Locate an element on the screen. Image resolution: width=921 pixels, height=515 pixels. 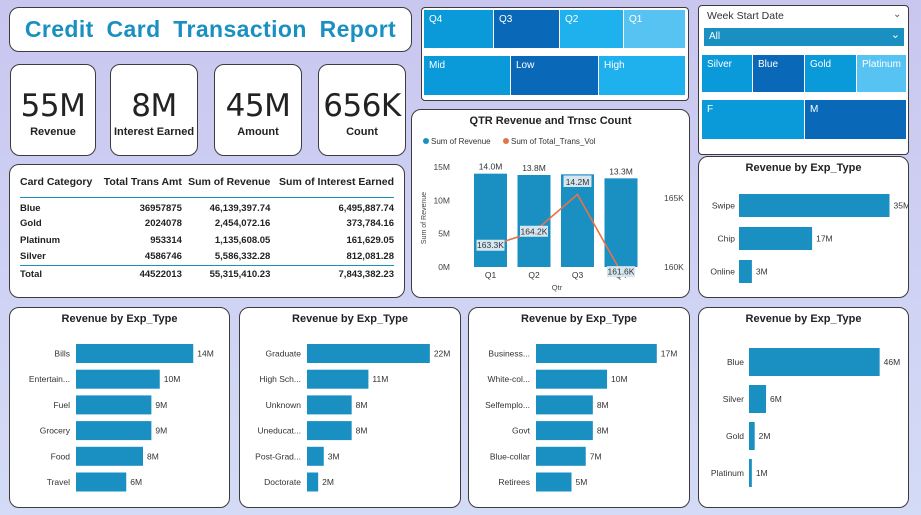
col-header: Sum of Interest Earned is located at coordinates (336, 182).